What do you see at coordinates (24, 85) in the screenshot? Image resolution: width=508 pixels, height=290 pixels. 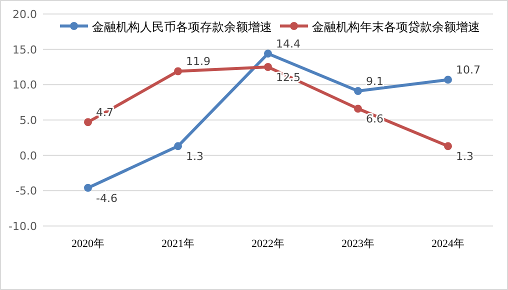 I see `y-tick-label: 10.0` at bounding box center [24, 85].